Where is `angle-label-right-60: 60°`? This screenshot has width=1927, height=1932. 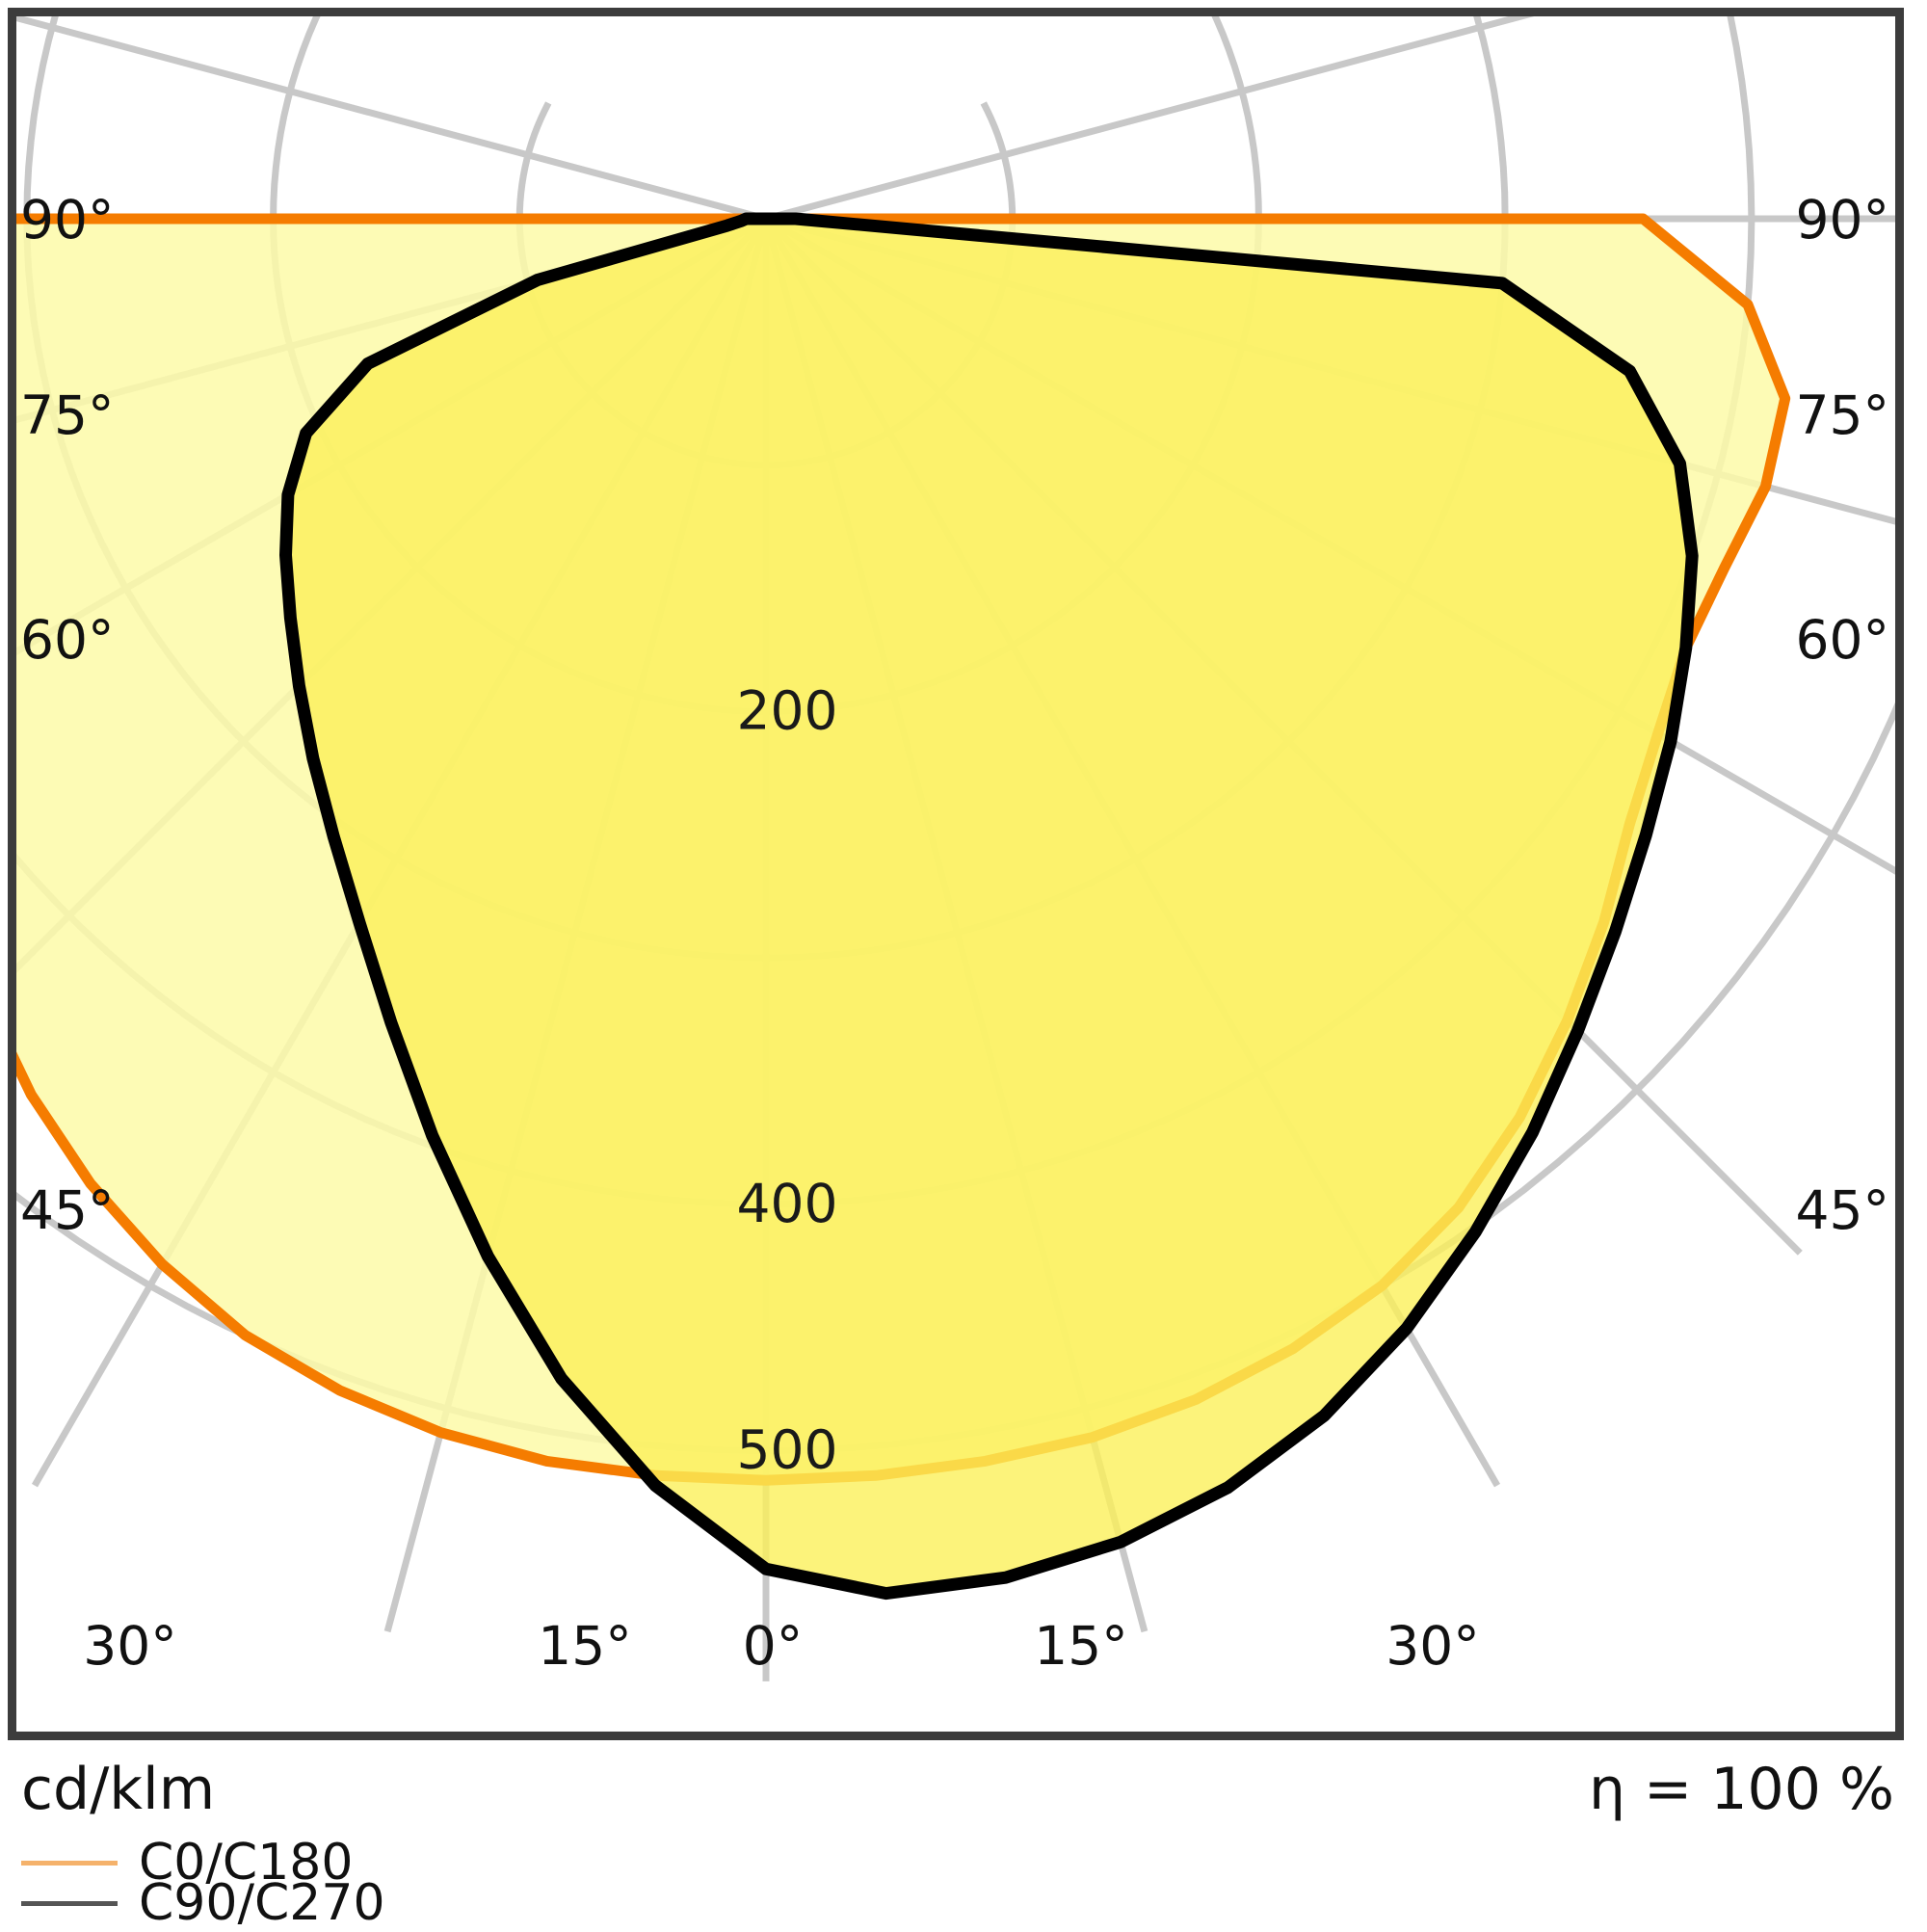
angle-label-right-60: 60° is located at coordinates (1843, 640).